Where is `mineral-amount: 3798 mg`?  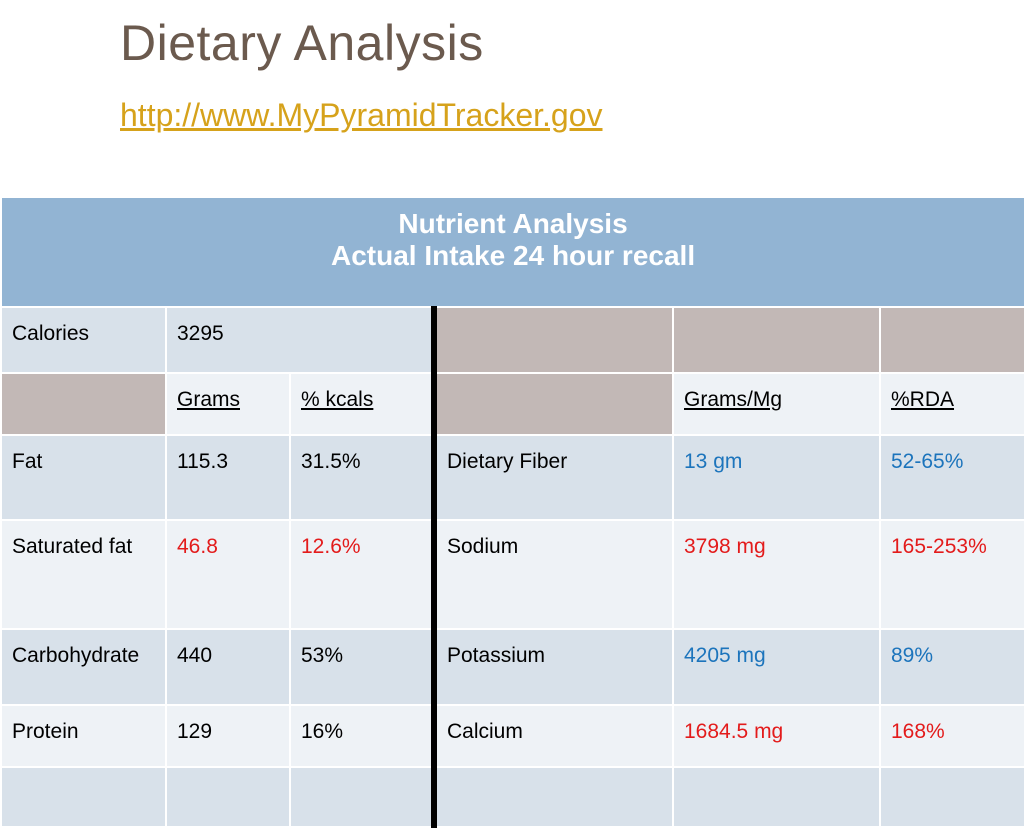
mineral-amount: 3798 mg is located at coordinates (776, 574).